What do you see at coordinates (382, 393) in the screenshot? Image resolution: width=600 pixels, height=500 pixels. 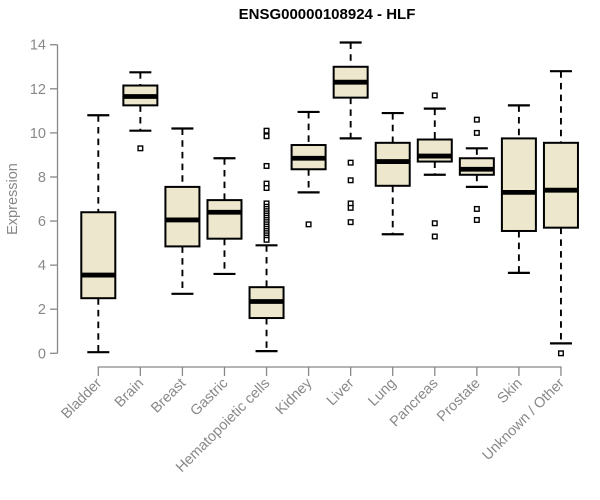 I see `category-label: Lung` at bounding box center [382, 393].